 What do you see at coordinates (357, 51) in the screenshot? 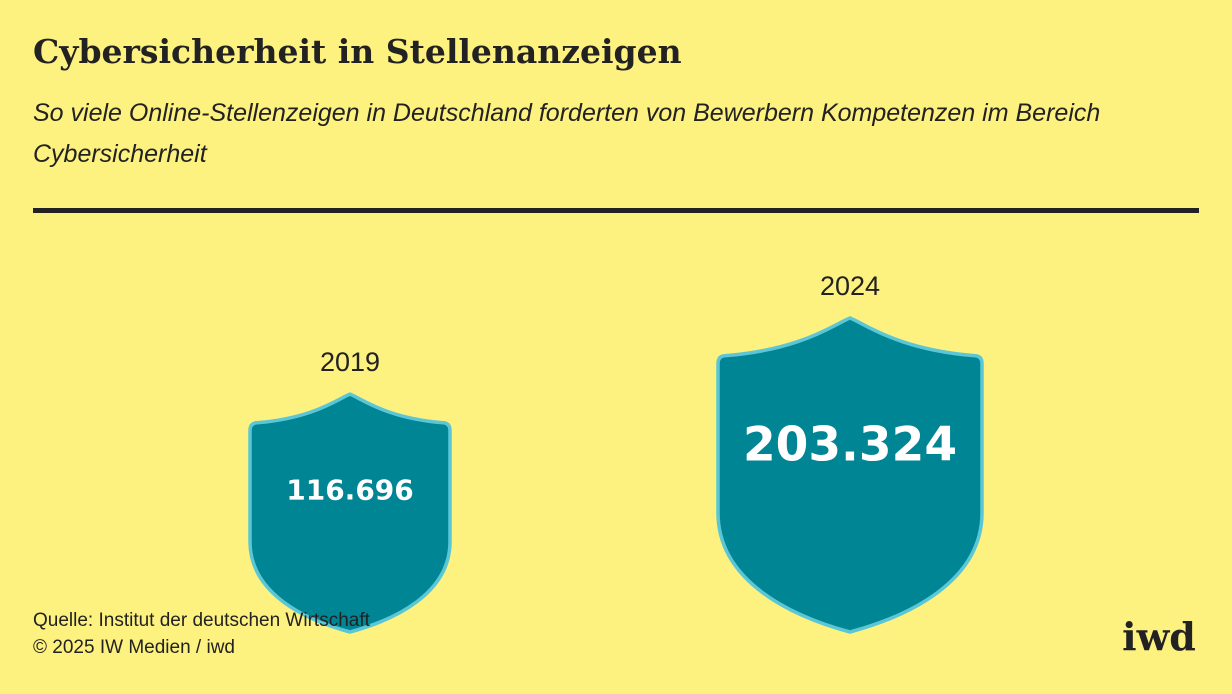
I see `chart-title: Cybersicherheit in Stellenanzeigen` at bounding box center [357, 51].